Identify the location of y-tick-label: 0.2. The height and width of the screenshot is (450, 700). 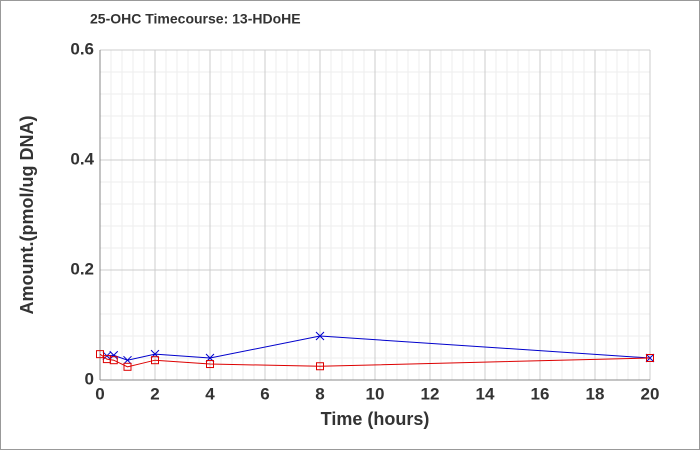
(82, 268).